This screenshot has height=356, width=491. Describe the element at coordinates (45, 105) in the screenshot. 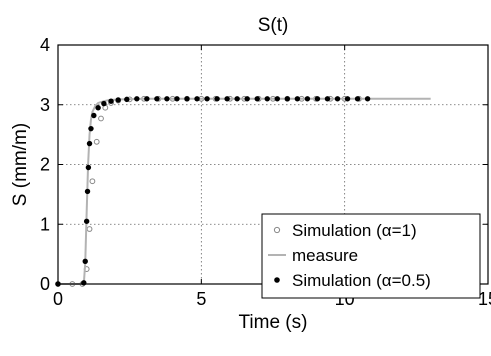

I see `y-tick-label: 3` at that location.